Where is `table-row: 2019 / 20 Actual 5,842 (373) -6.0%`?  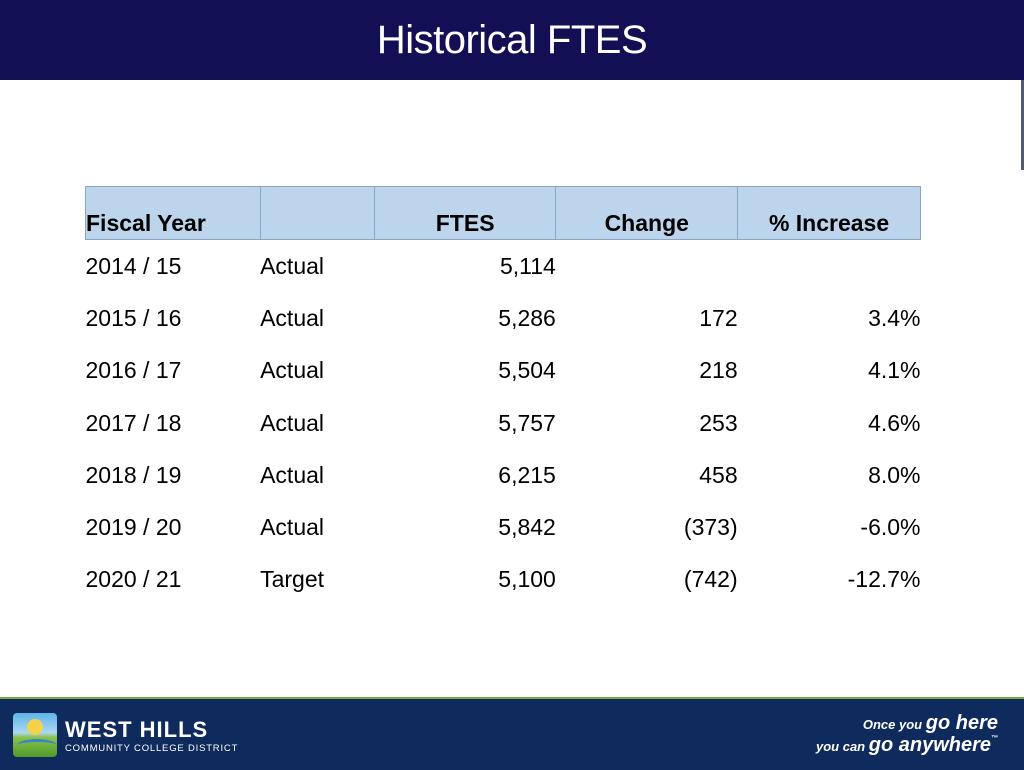 table-row: 2019 / 20 Actual 5,842 (373) -6.0% is located at coordinates (503, 527).